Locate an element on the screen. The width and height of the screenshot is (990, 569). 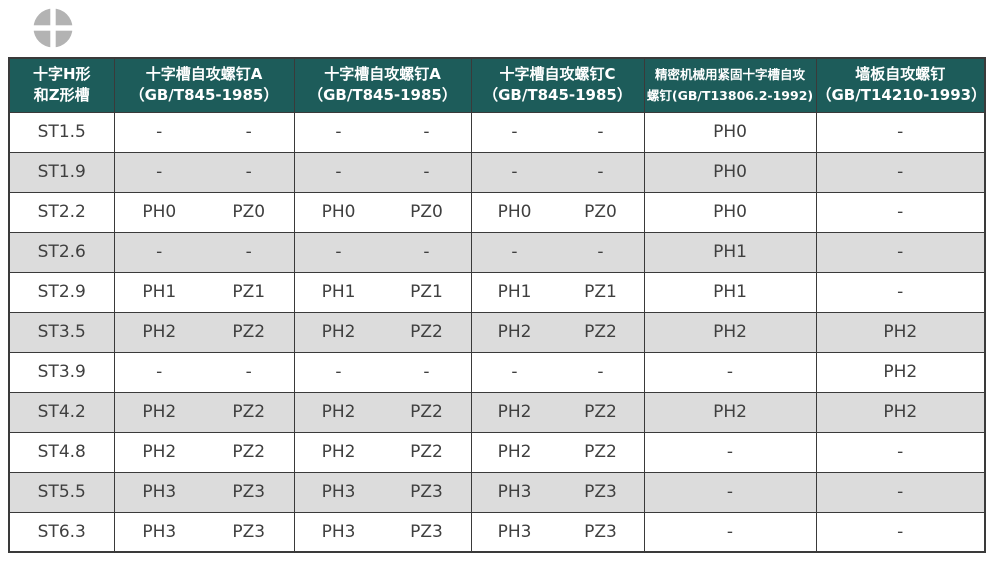
size-cell: ST1.9 is located at coordinates (61, 172).